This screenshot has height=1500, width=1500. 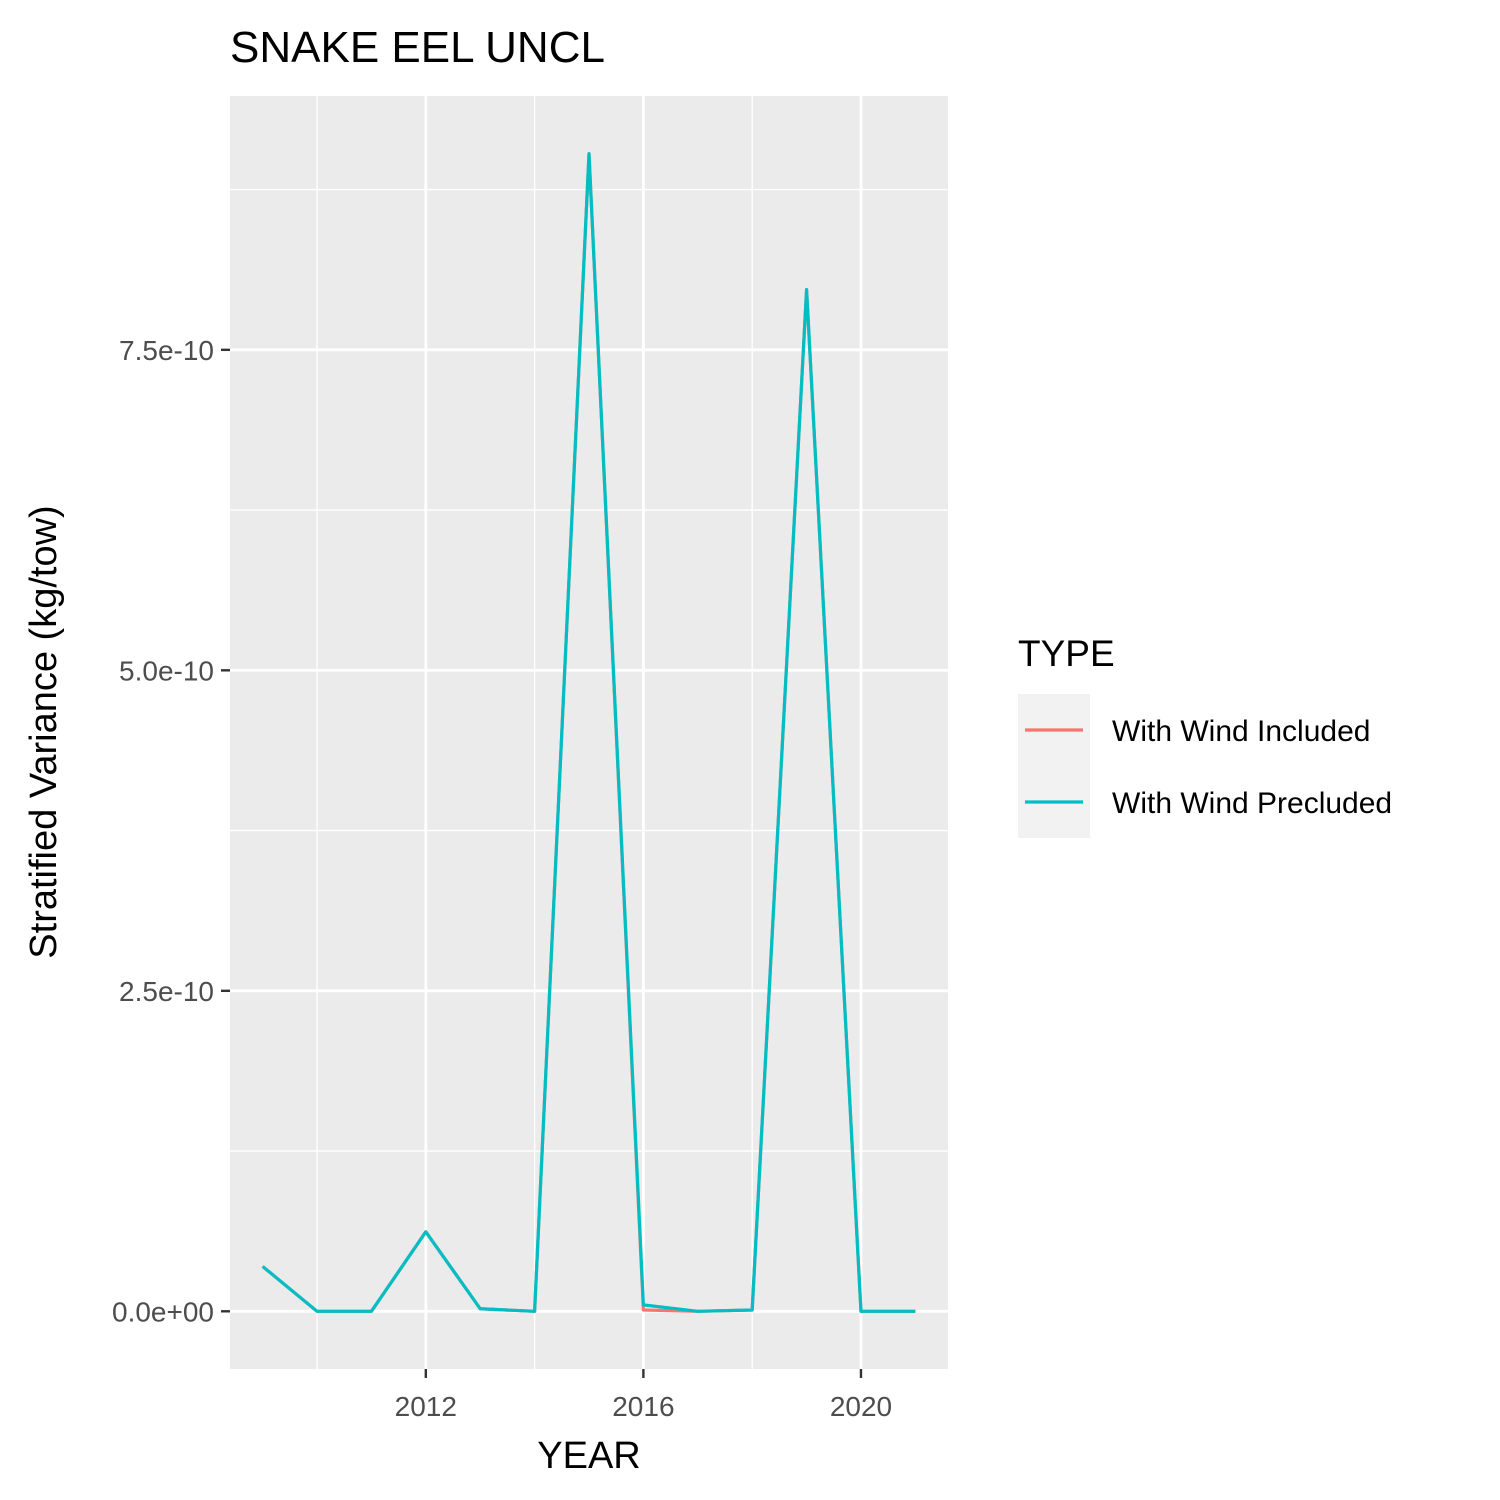 What do you see at coordinates (1066, 653) in the screenshot?
I see `legend-title: TYPE` at bounding box center [1066, 653].